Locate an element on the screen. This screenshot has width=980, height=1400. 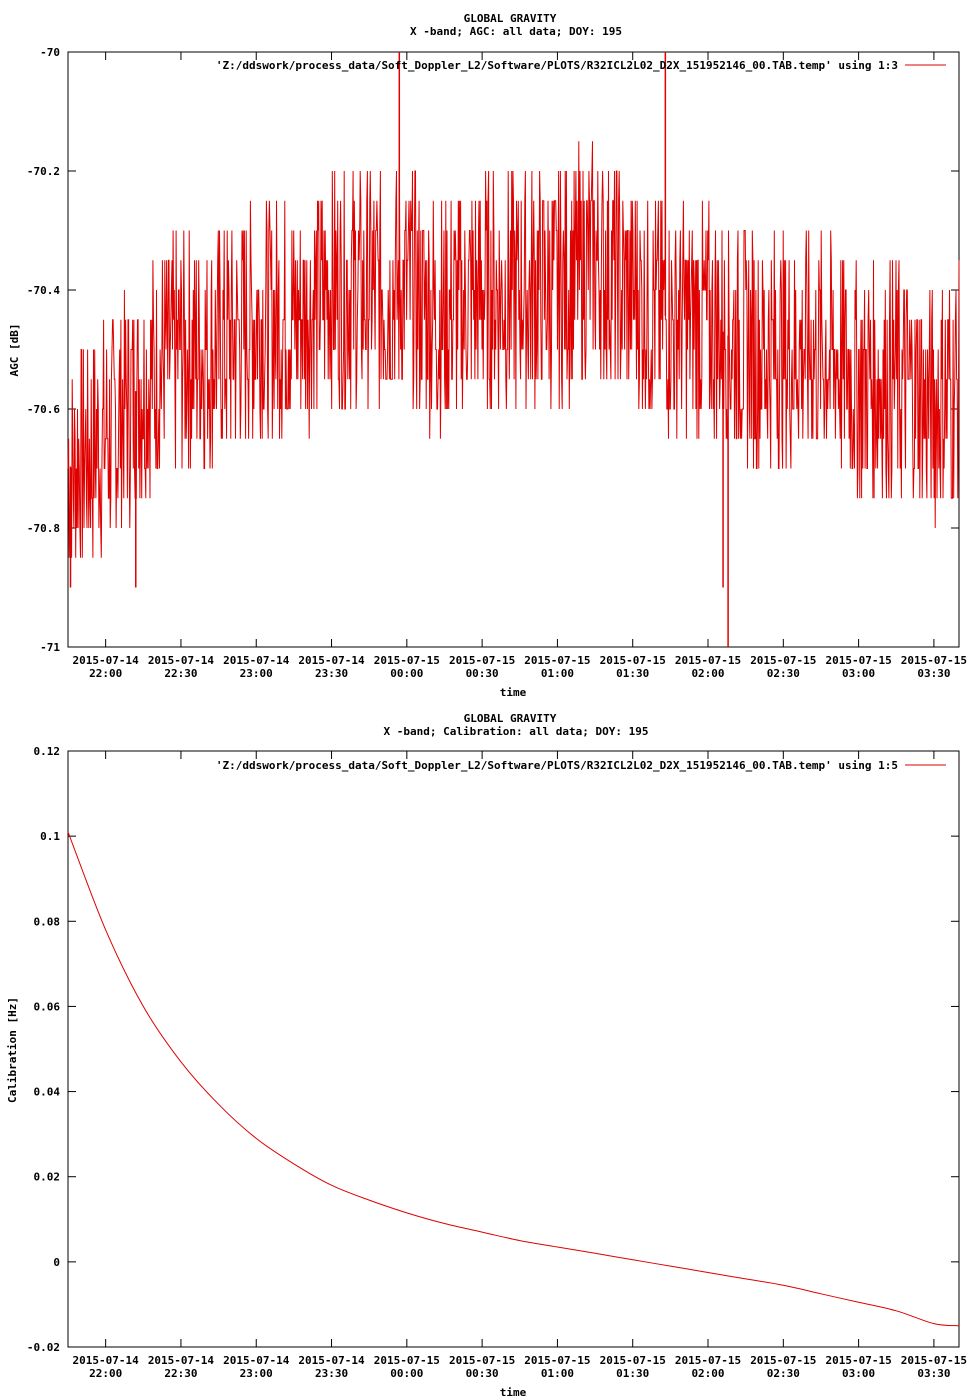
agc-x-tick-time: 01:30 is located at coordinates (632, 673).